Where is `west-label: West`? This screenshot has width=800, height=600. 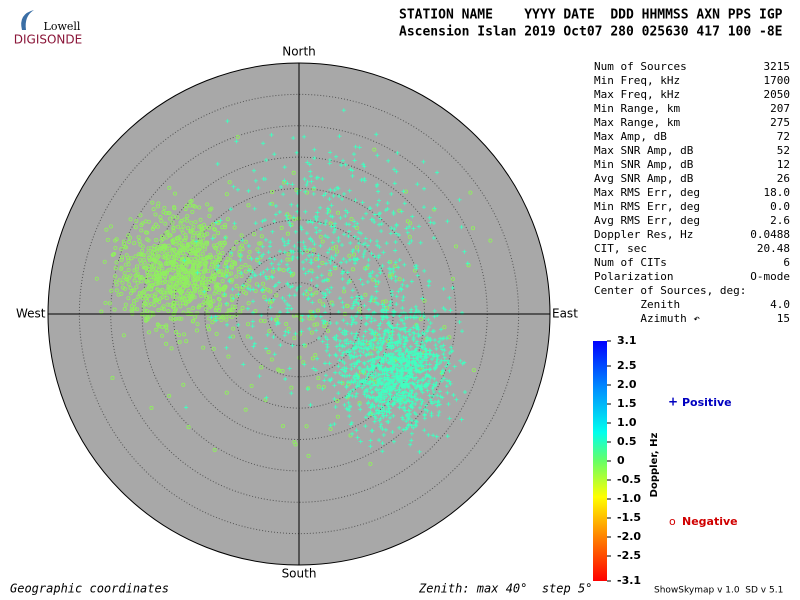
west-label: West is located at coordinates (31, 314).